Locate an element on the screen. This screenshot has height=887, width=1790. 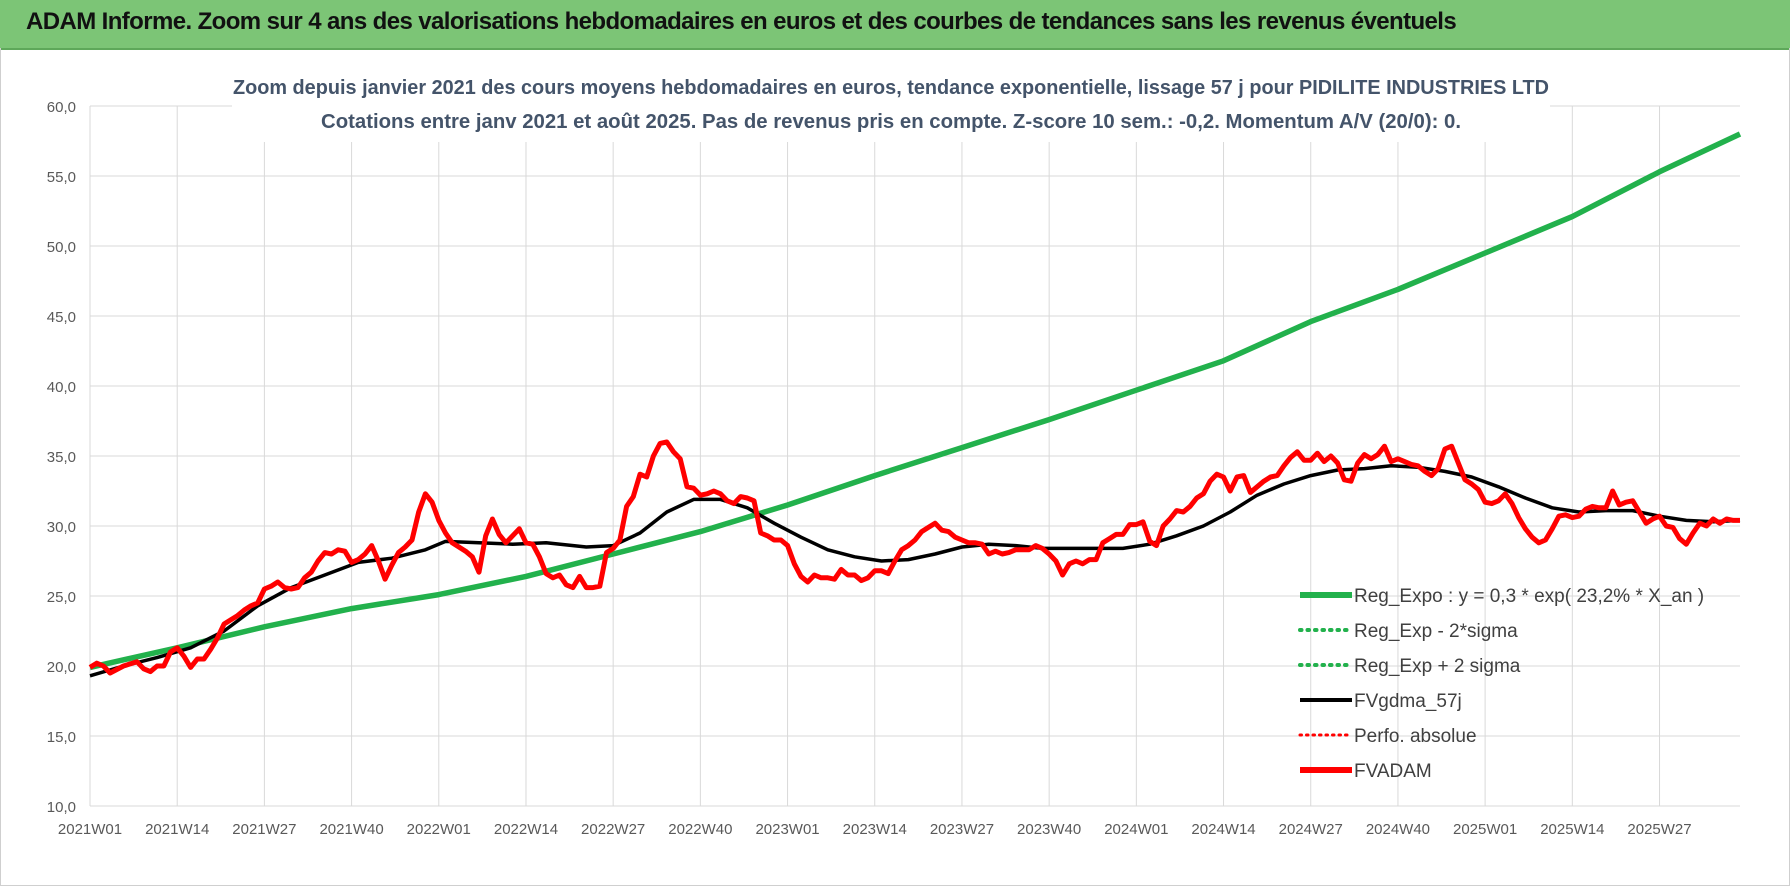
x-tick-label: 2023W40 is located at coordinates (1049, 829).